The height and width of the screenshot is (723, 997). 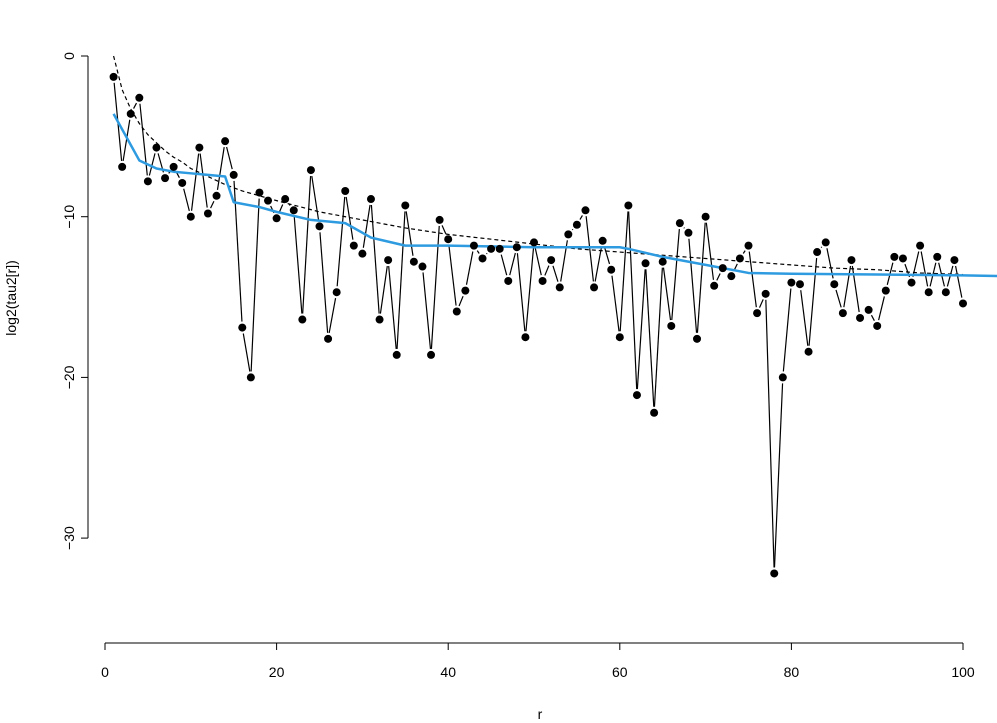 What do you see at coordinates (69, 217) in the screenshot?
I see `y-tick-label: −10` at bounding box center [69, 217].